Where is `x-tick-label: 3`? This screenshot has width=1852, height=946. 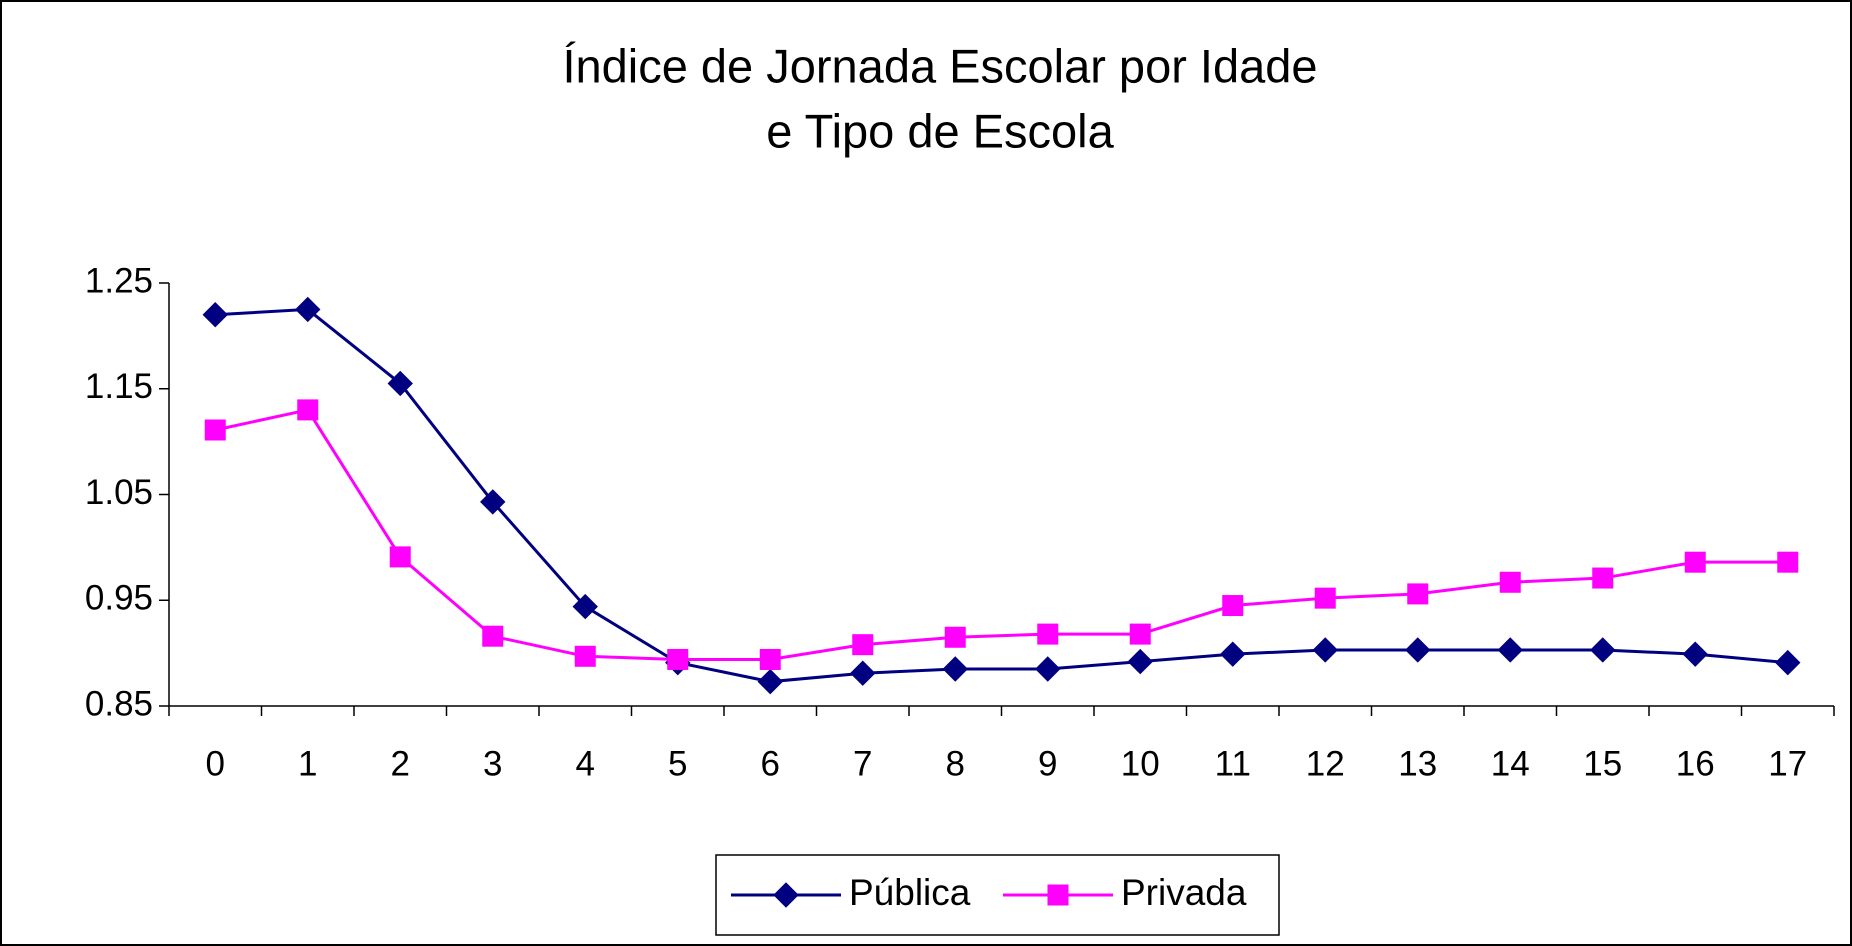 x-tick-label: 3 is located at coordinates (492, 763).